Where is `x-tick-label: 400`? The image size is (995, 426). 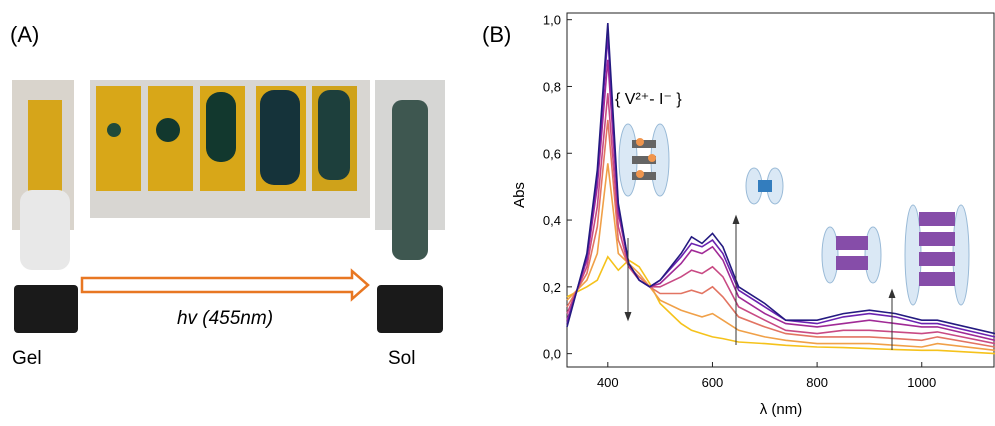 x-tick-label: 400 is located at coordinates (608, 382).